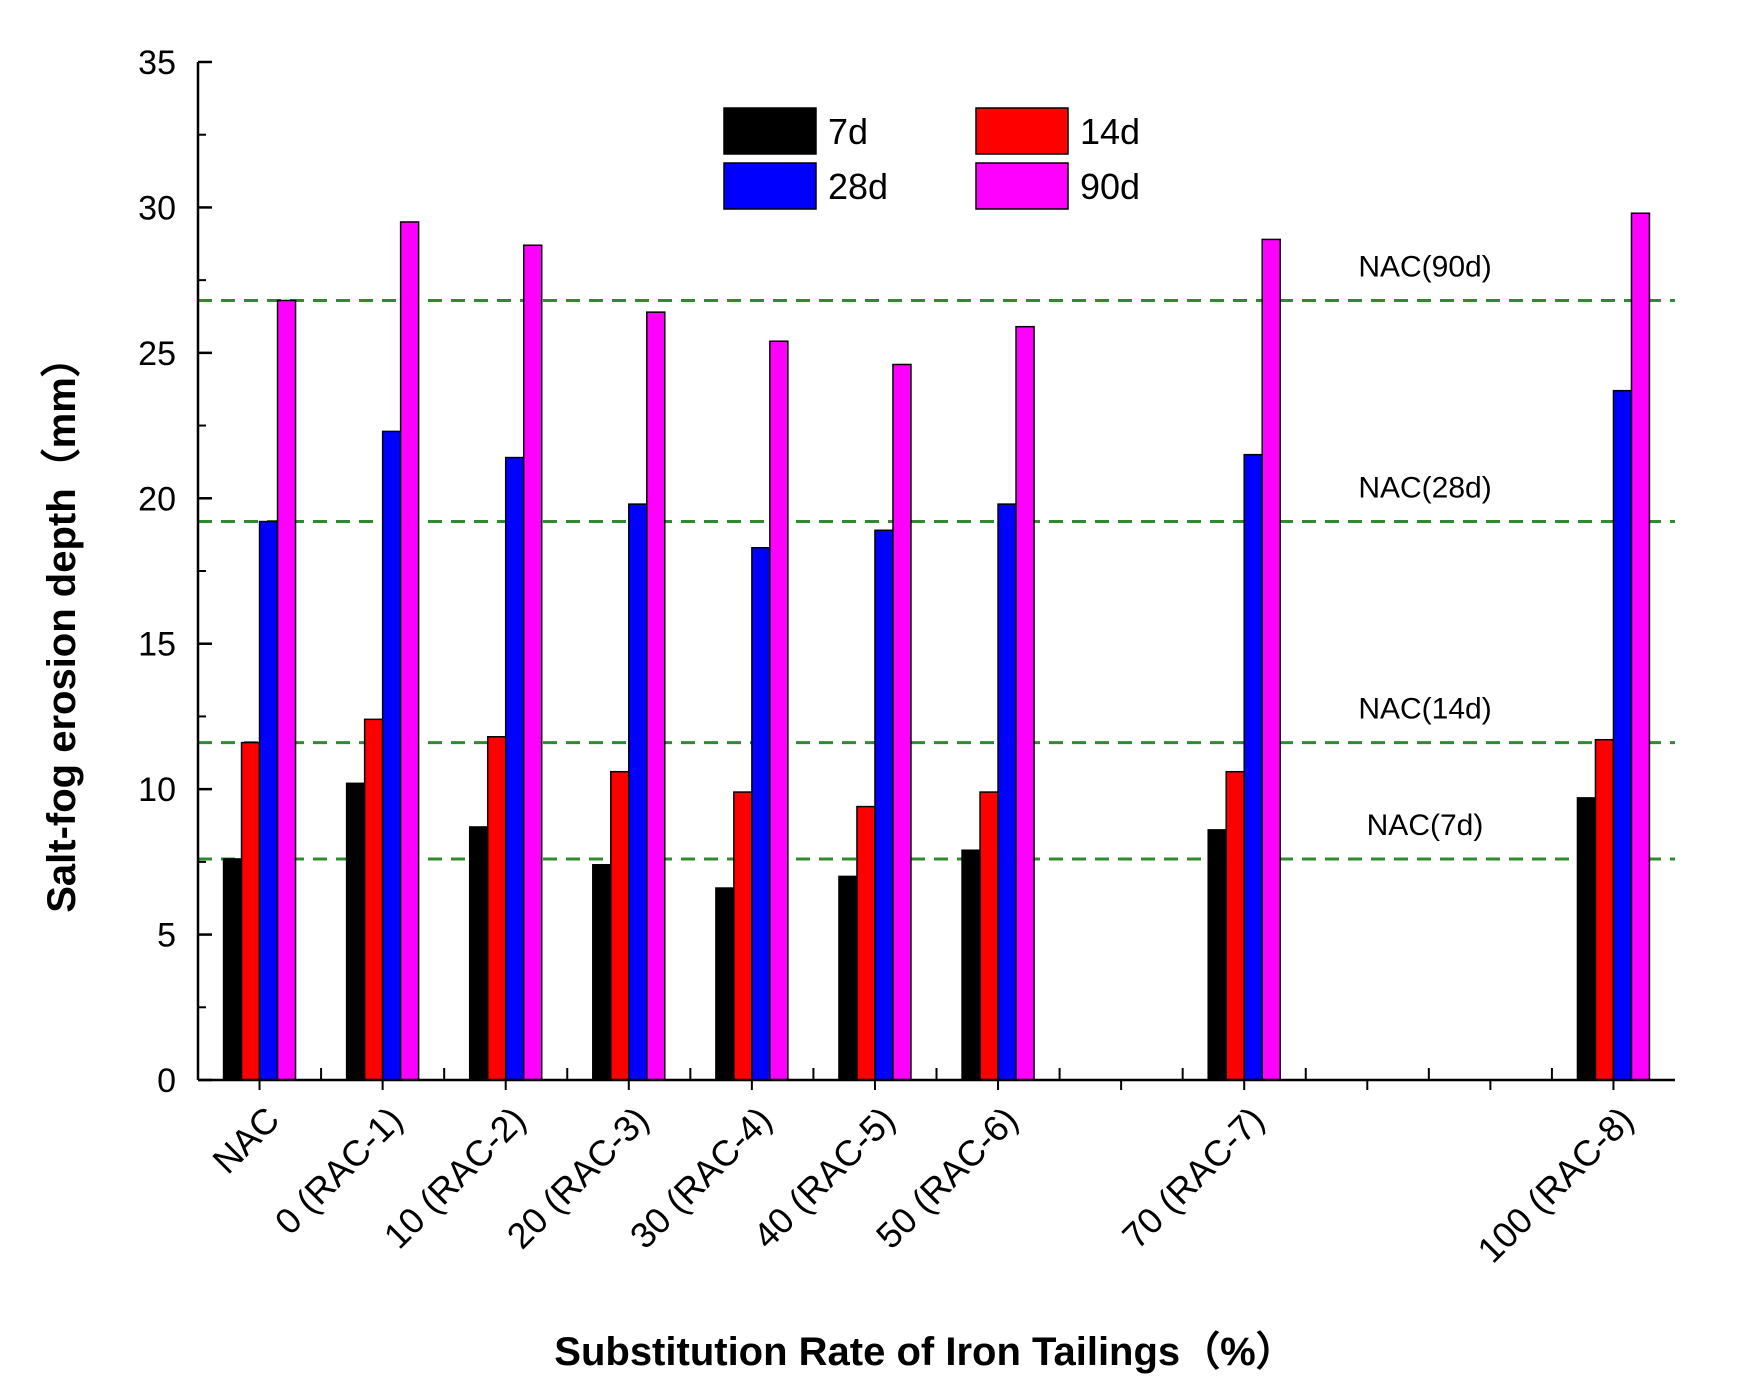 This screenshot has width=1744, height=1400. What do you see at coordinates (62, 625) in the screenshot?
I see `y-axis-title: Salt-fog erosion depth（mm）` at bounding box center [62, 625].